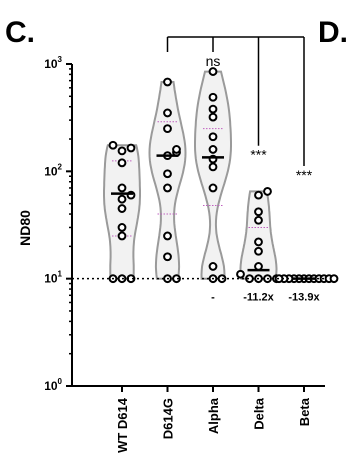  I want to click on significance-label: ns, so click(213, 61).